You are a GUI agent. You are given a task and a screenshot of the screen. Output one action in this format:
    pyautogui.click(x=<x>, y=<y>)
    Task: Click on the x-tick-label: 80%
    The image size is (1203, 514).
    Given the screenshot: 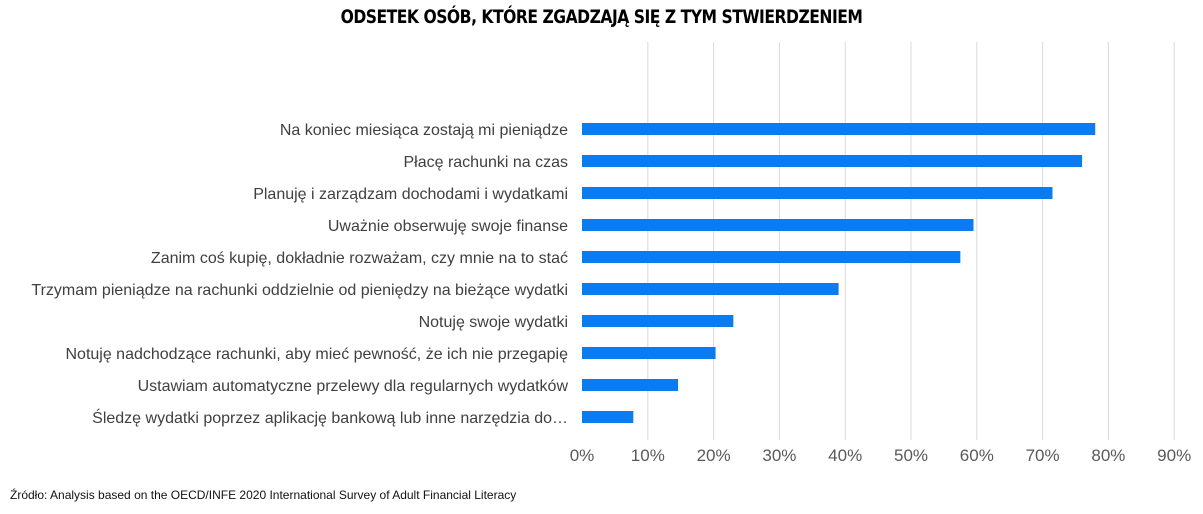 What is the action you would take?
    pyautogui.click(x=1108, y=455)
    